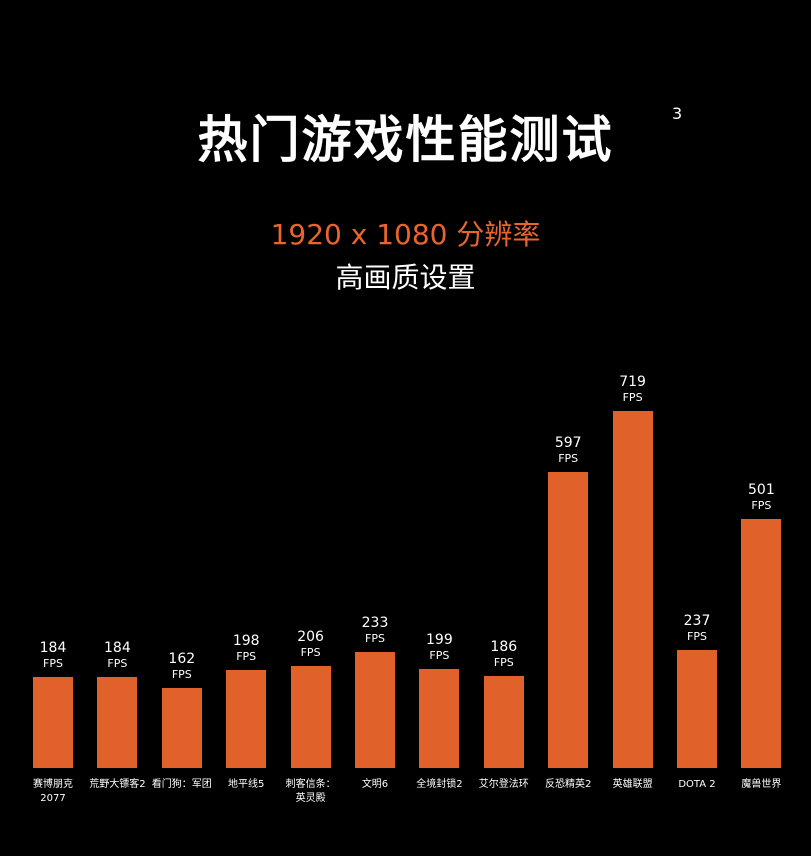  What do you see at coordinates (677, 113) in the screenshot?
I see `title-superscript: 3` at bounding box center [677, 113].